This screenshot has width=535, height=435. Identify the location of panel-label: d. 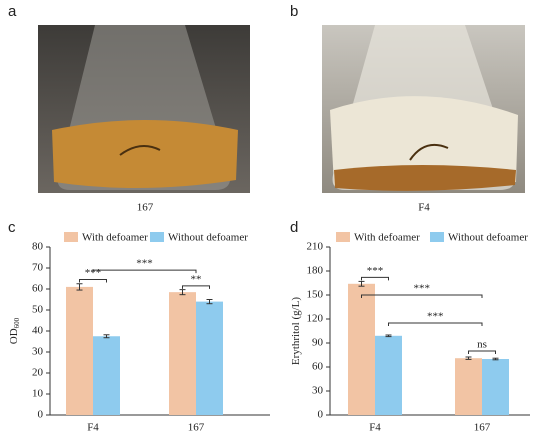
(294, 227).